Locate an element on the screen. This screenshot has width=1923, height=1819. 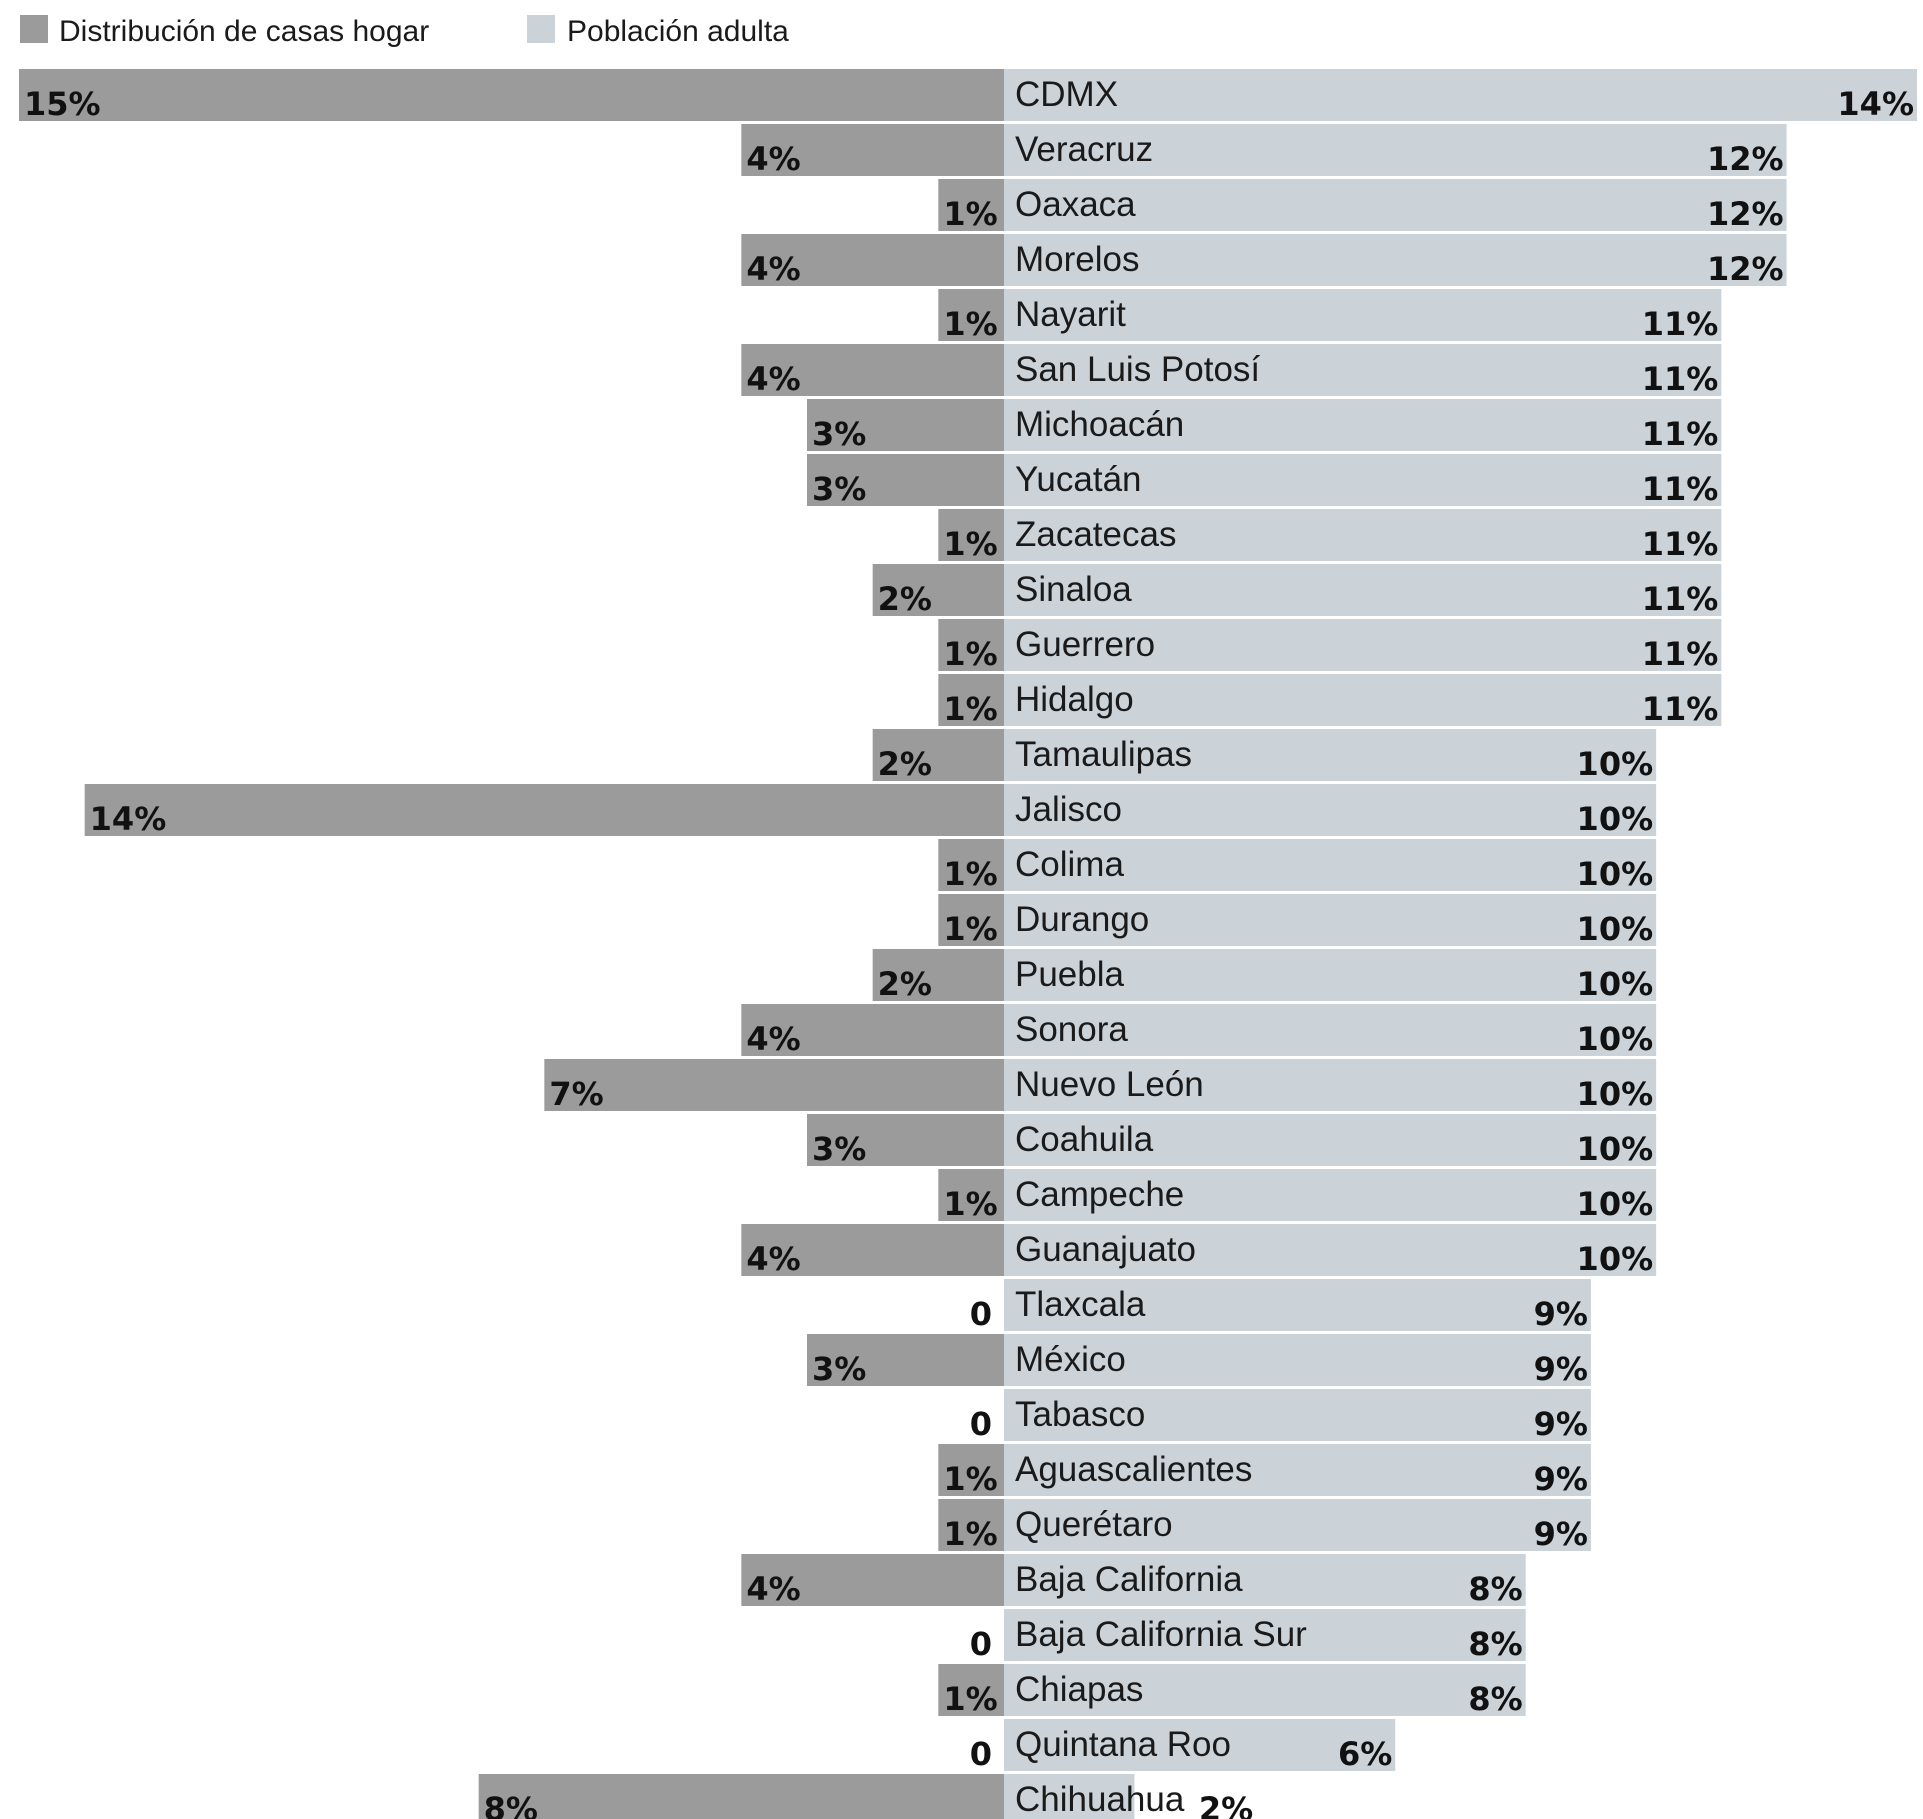
state-label-guanajuato: Guanajuato is located at coordinates (1105, 1249).